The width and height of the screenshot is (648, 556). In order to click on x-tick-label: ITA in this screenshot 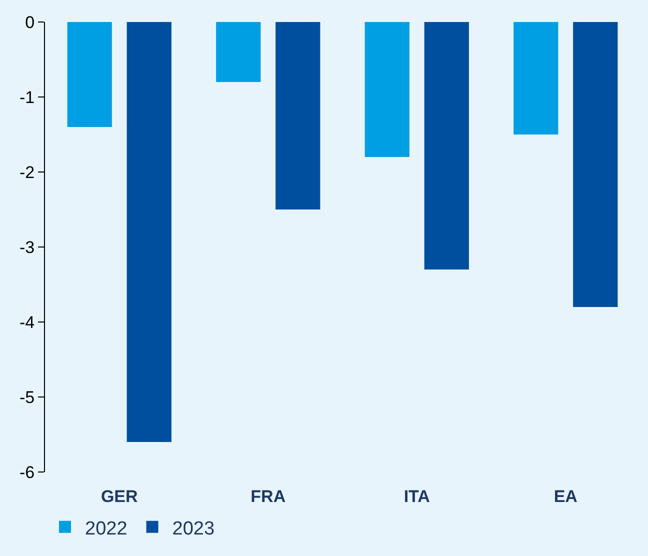, I will do `click(417, 496)`.